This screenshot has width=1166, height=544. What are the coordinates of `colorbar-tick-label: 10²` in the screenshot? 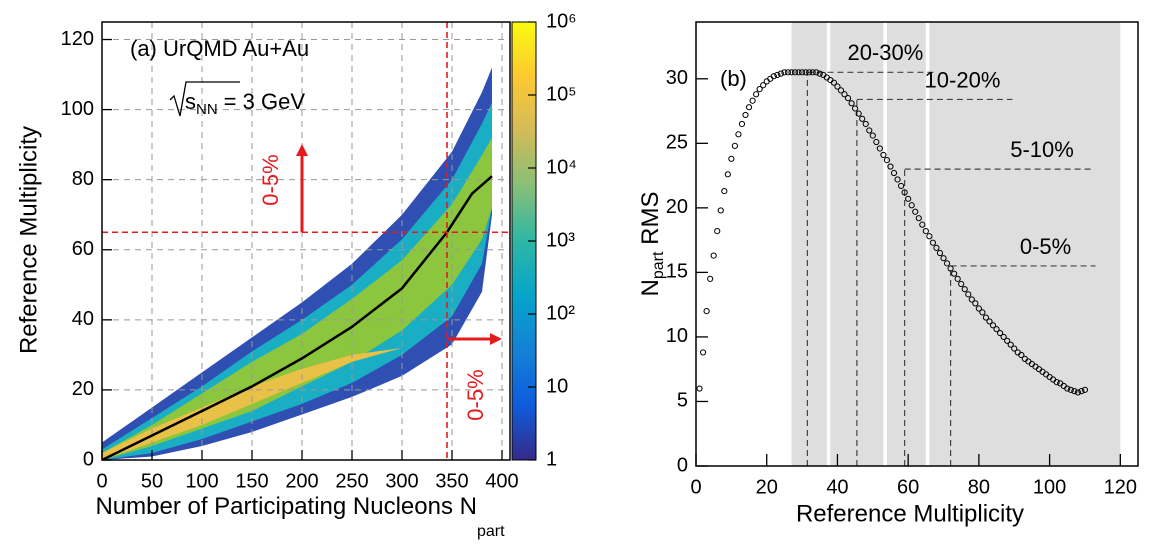 It's located at (560, 313).